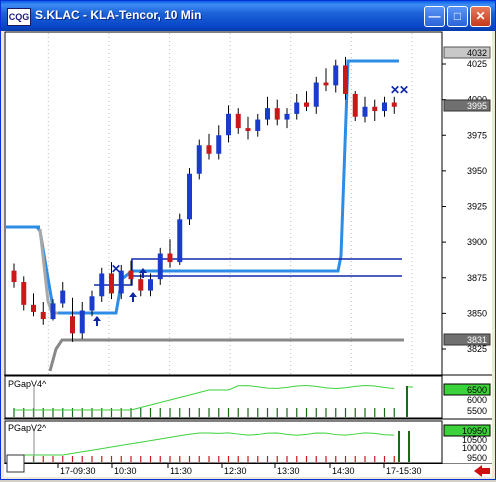  Describe the element at coordinates (181, 471) in the screenshot. I see `time-axis-label: 11:30` at that location.